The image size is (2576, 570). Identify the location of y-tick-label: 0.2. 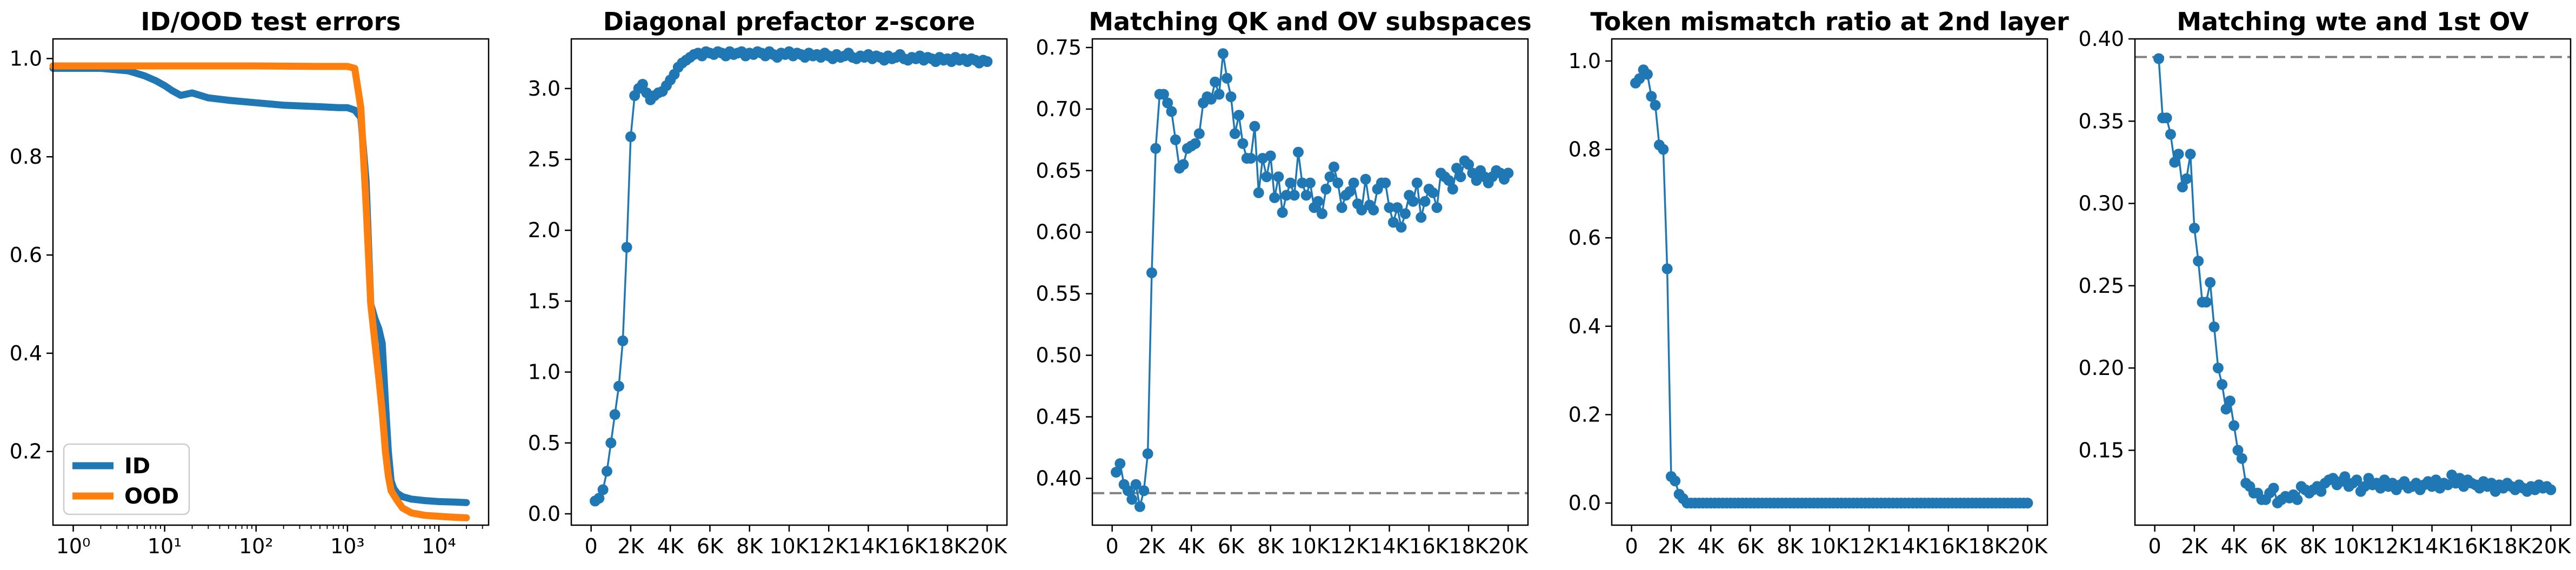
(26, 452).